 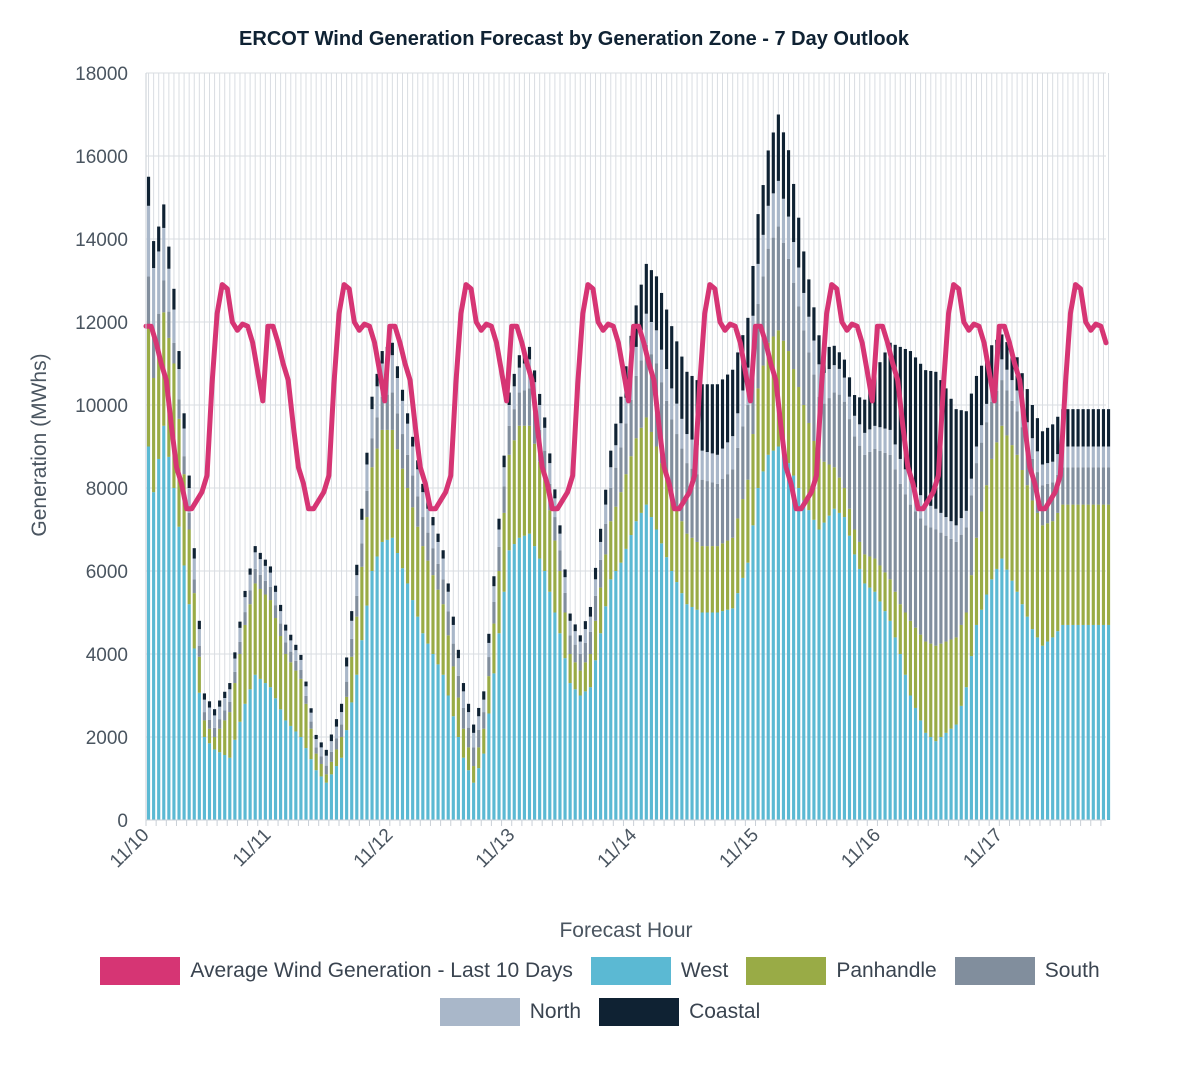 I want to click on y-tick-label: 6000, so click(x=107, y=572).